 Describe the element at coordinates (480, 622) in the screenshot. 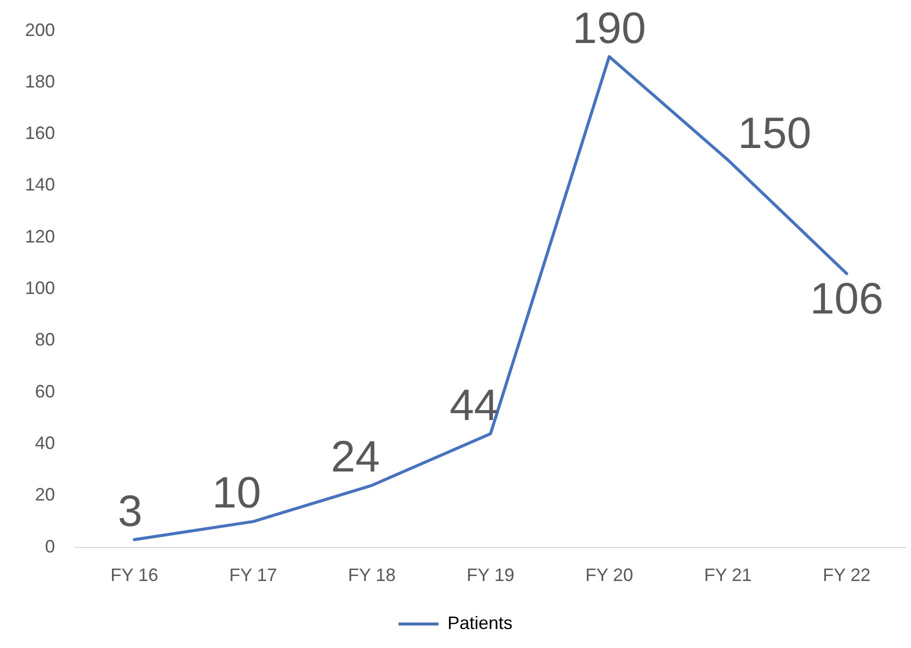

I see `legend-label: Patients` at that location.